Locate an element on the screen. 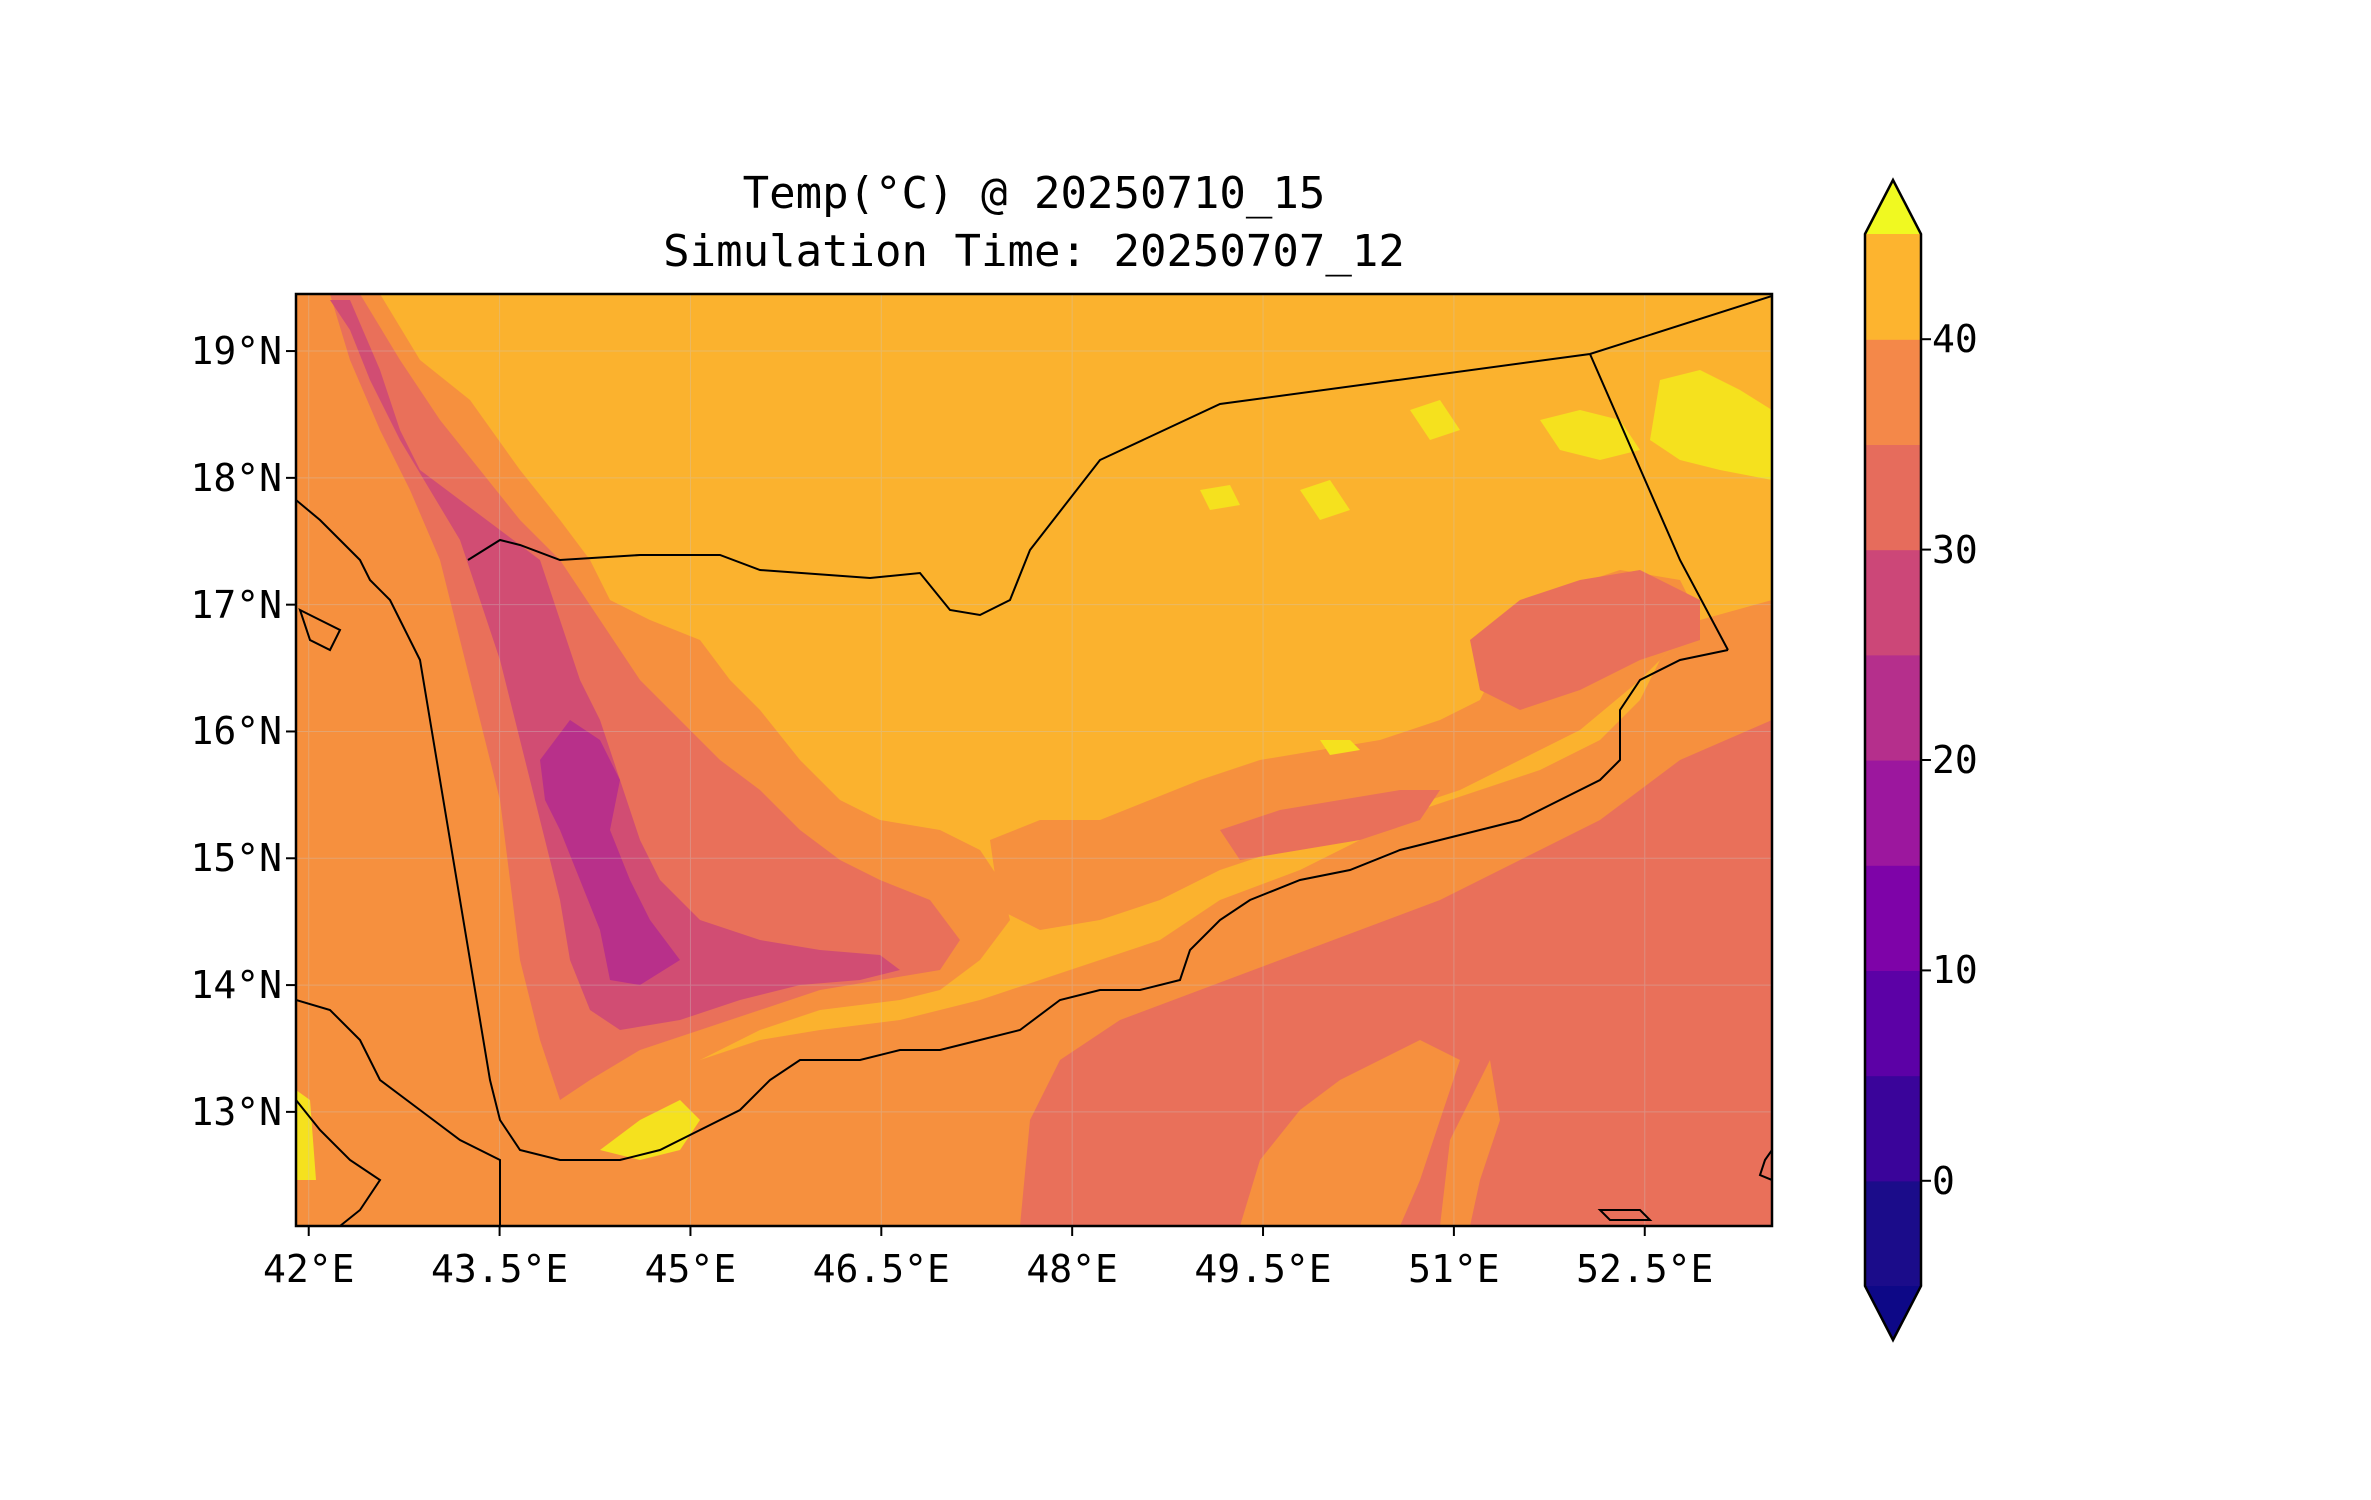 This screenshot has height=1500, width=2371. lon-tick-label: 51°E is located at coordinates (1454, 1269).